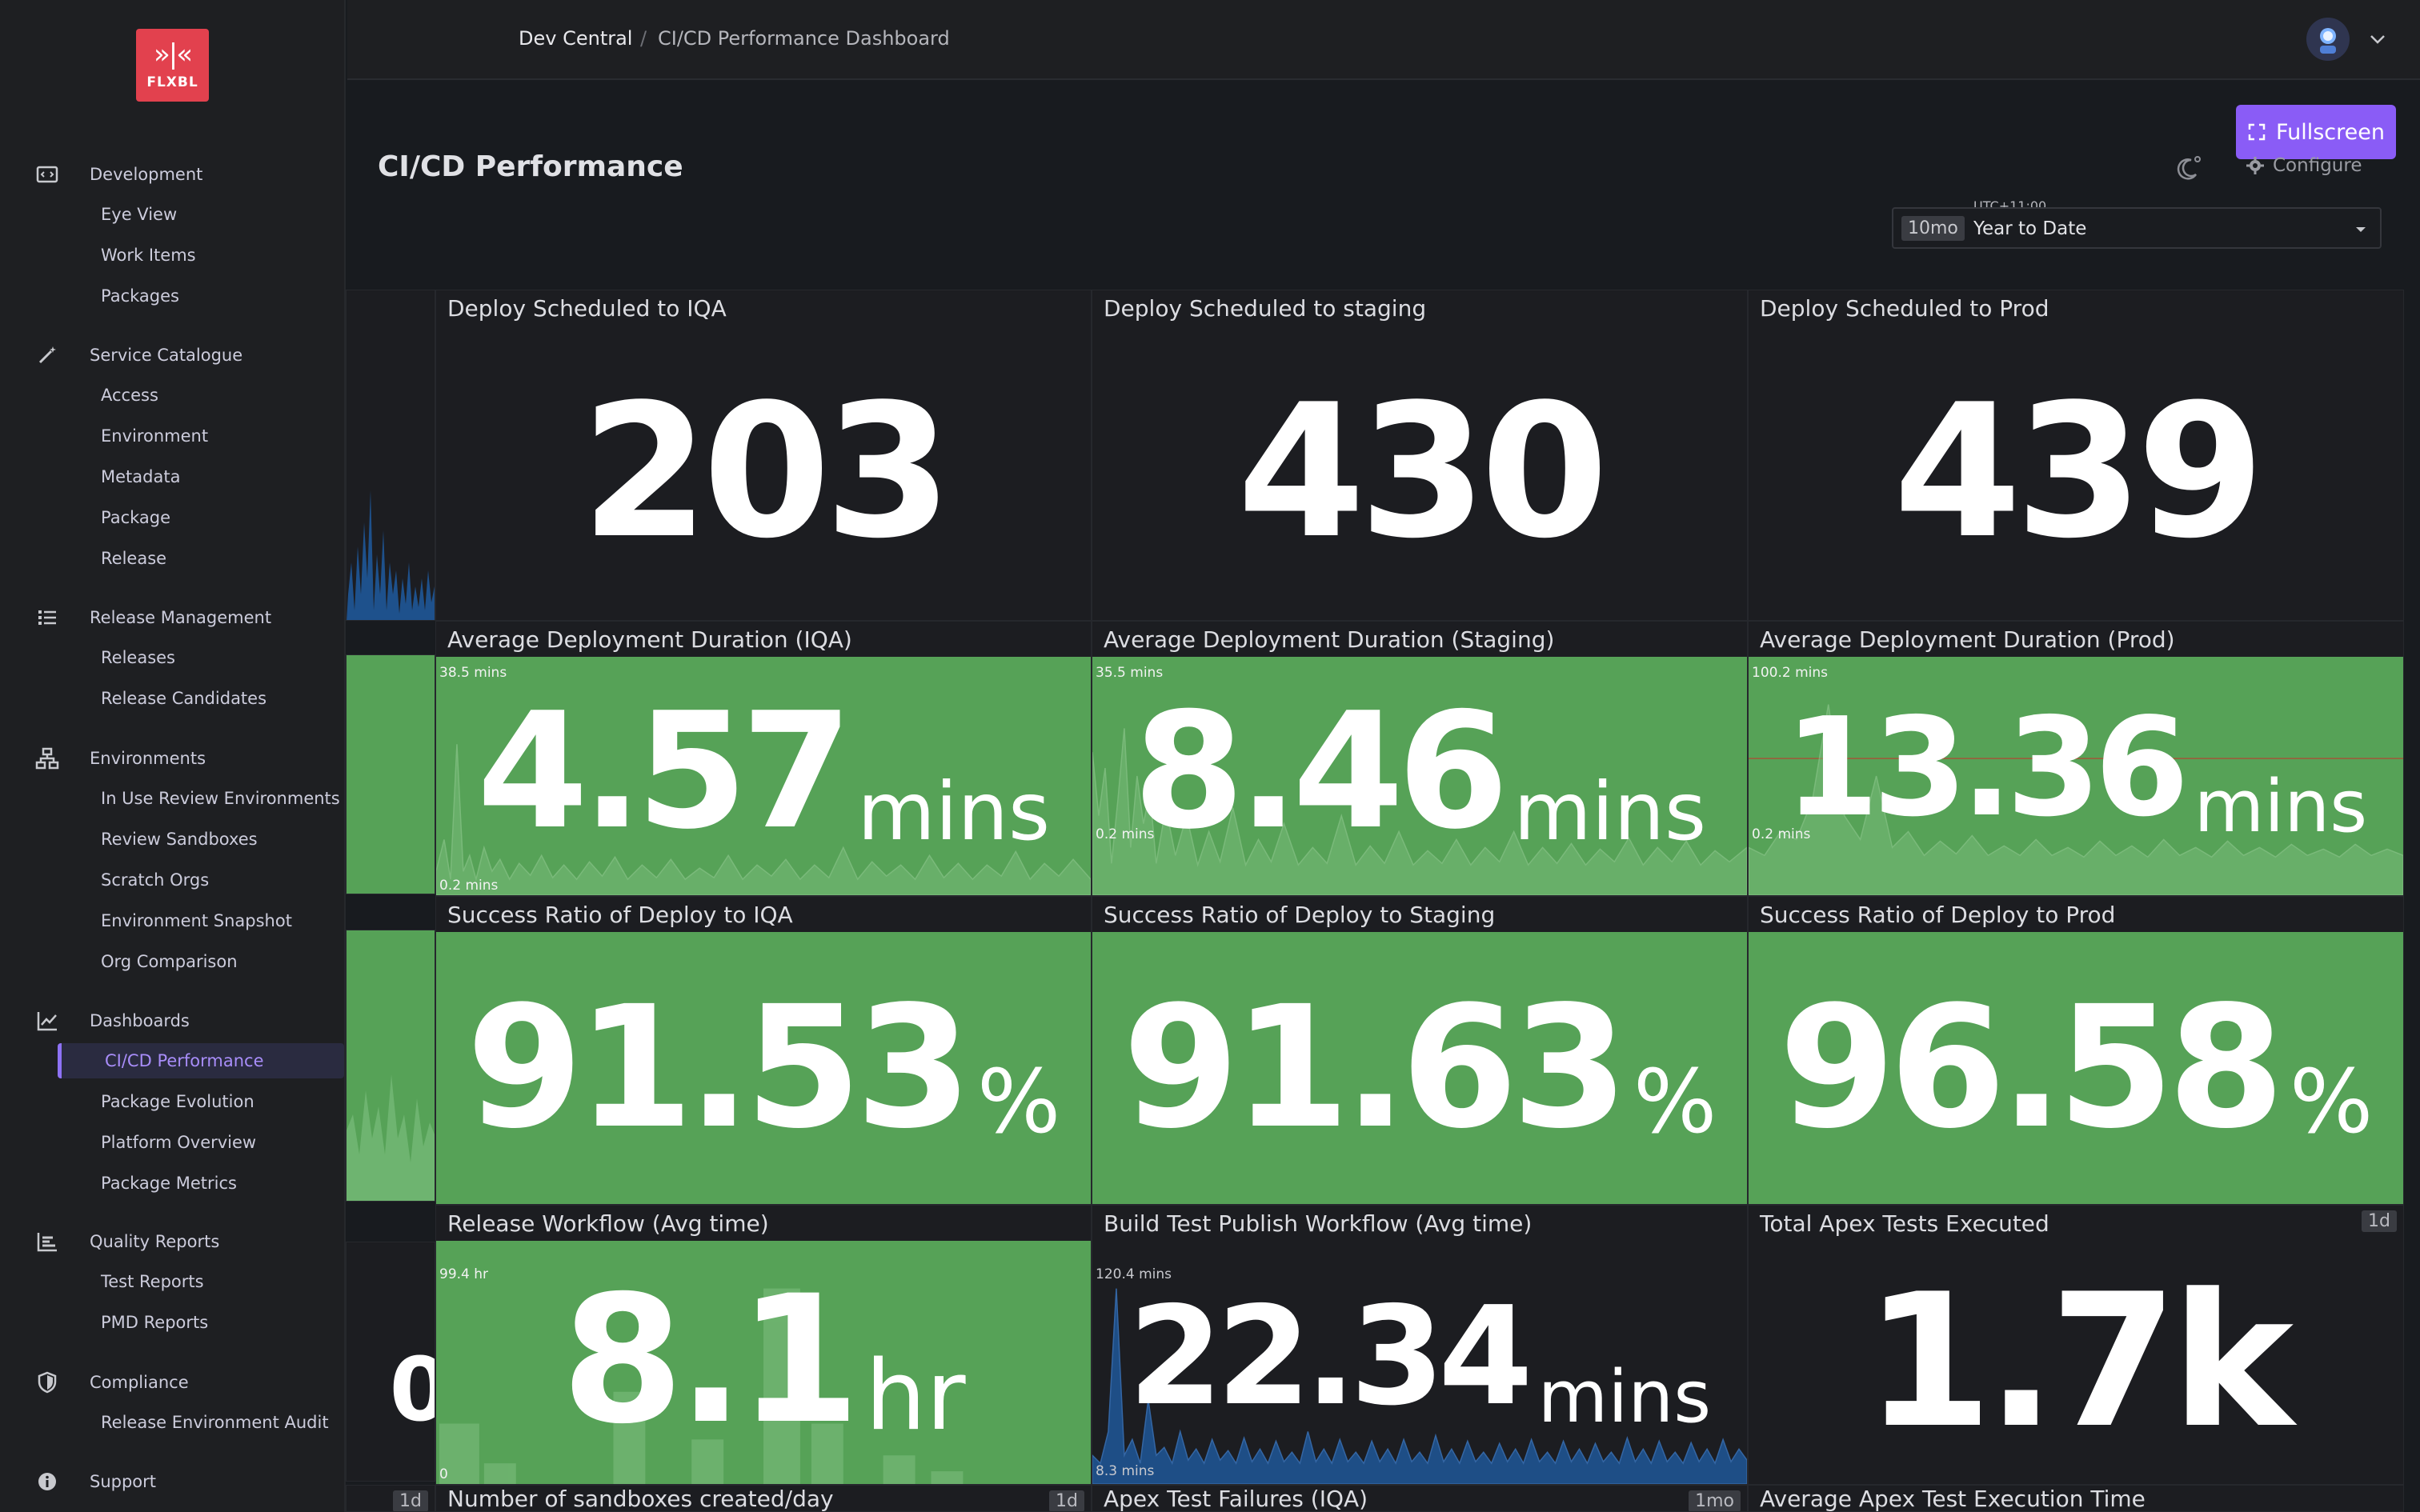  I want to click on panel-deploy-staging: Deploy Scheduled to staging 430, so click(1420, 455).